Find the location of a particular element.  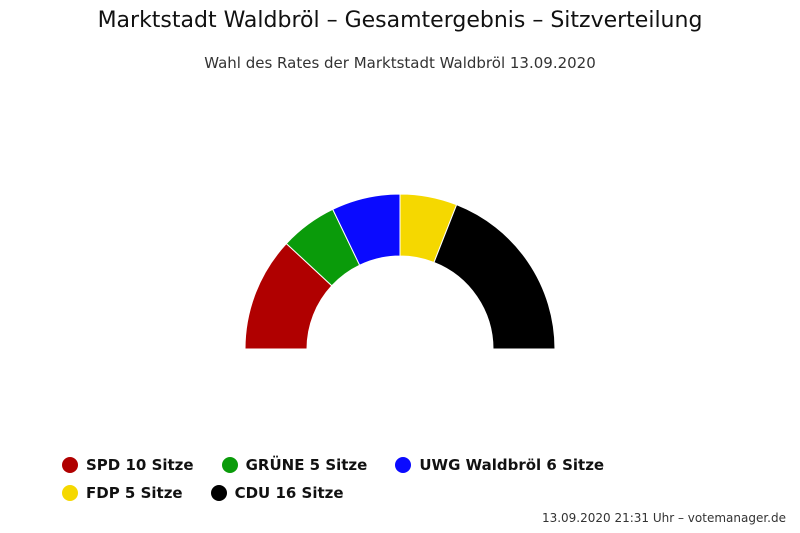

legend-item-spd: SPD 10 Sitze is located at coordinates (128, 465).